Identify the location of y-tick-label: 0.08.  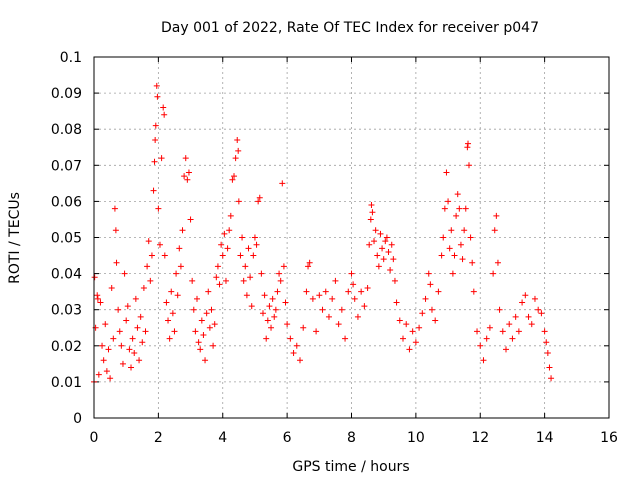
(66, 130).